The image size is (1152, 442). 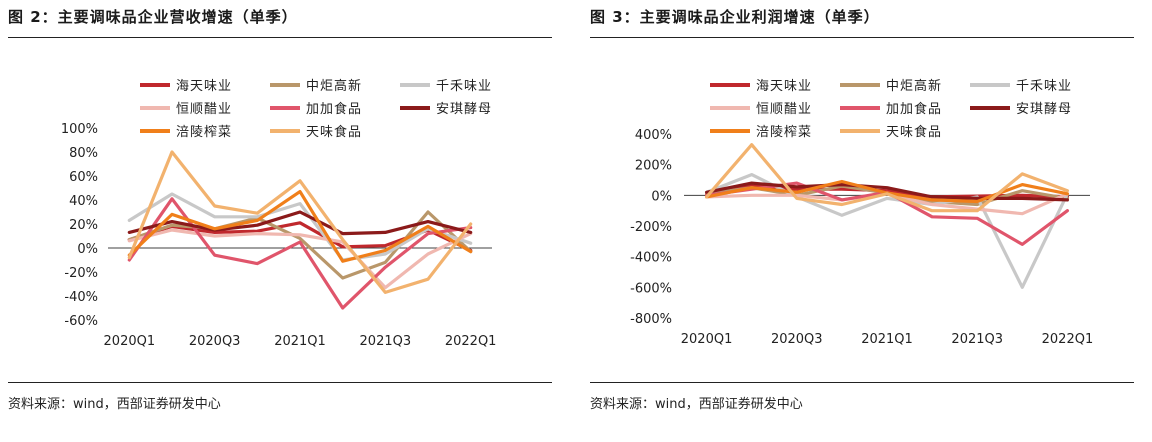 What do you see at coordinates (651, 258) in the screenshot?
I see `y-tick-label: -400%` at bounding box center [651, 258].